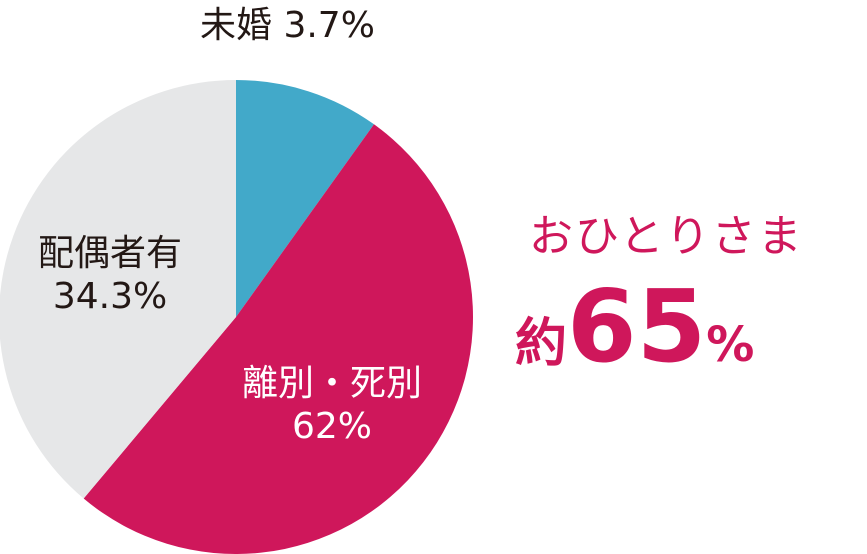 This screenshot has width=867, height=554. I want to click on slice-label-mikon: 未婚 3.7%, so click(287, 25).